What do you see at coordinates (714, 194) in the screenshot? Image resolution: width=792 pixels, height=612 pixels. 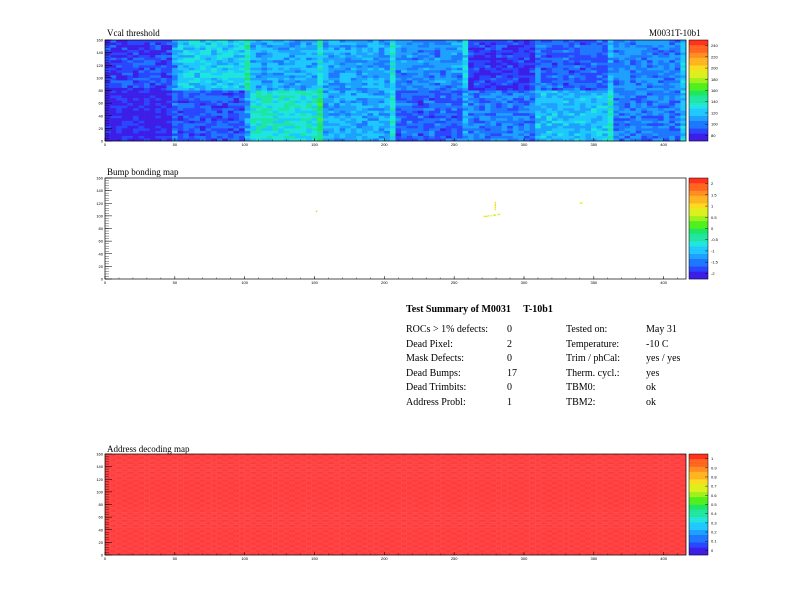 I see `color-scale-label: 1.5` at bounding box center [714, 194].